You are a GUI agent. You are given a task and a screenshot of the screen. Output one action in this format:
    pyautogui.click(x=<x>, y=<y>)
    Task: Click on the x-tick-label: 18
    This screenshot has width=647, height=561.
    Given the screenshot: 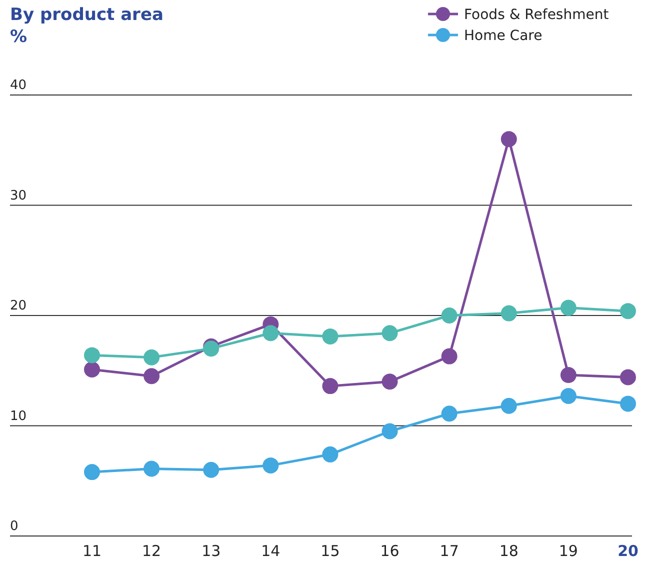 What is the action you would take?
    pyautogui.click(x=508, y=551)
    